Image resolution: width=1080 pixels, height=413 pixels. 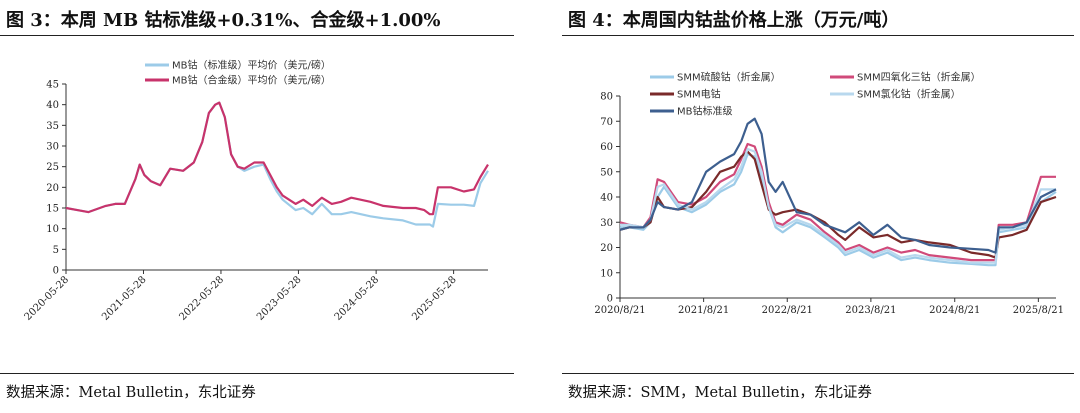 What do you see at coordinates (357, 298) in the screenshot?
I see `x-tick-label: 2024-05-28` at bounding box center [357, 298].